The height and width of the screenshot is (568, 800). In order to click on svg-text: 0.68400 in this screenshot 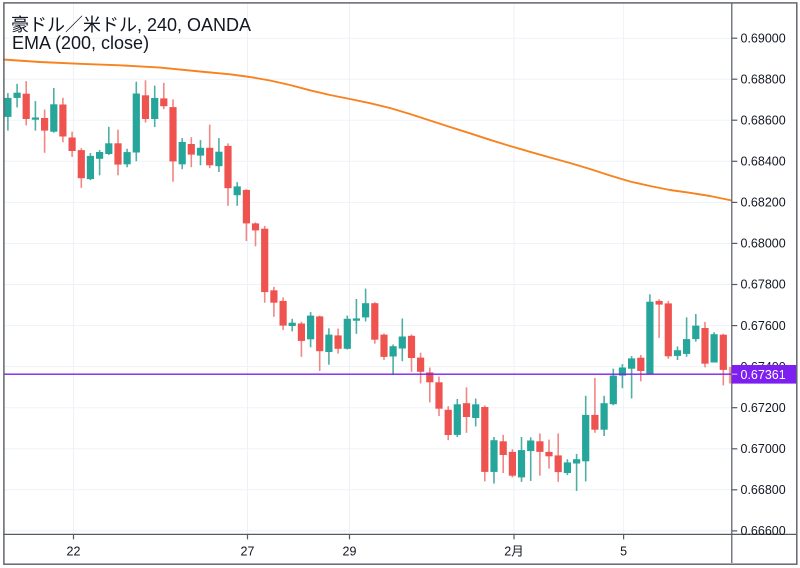, I will do `click(763, 162)`.